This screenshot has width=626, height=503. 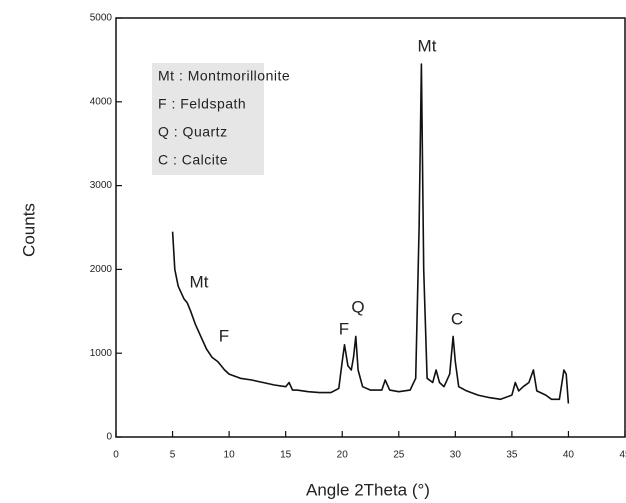 What do you see at coordinates (456, 455) in the screenshot?
I see `x-tick-label: 30` at bounding box center [456, 455].